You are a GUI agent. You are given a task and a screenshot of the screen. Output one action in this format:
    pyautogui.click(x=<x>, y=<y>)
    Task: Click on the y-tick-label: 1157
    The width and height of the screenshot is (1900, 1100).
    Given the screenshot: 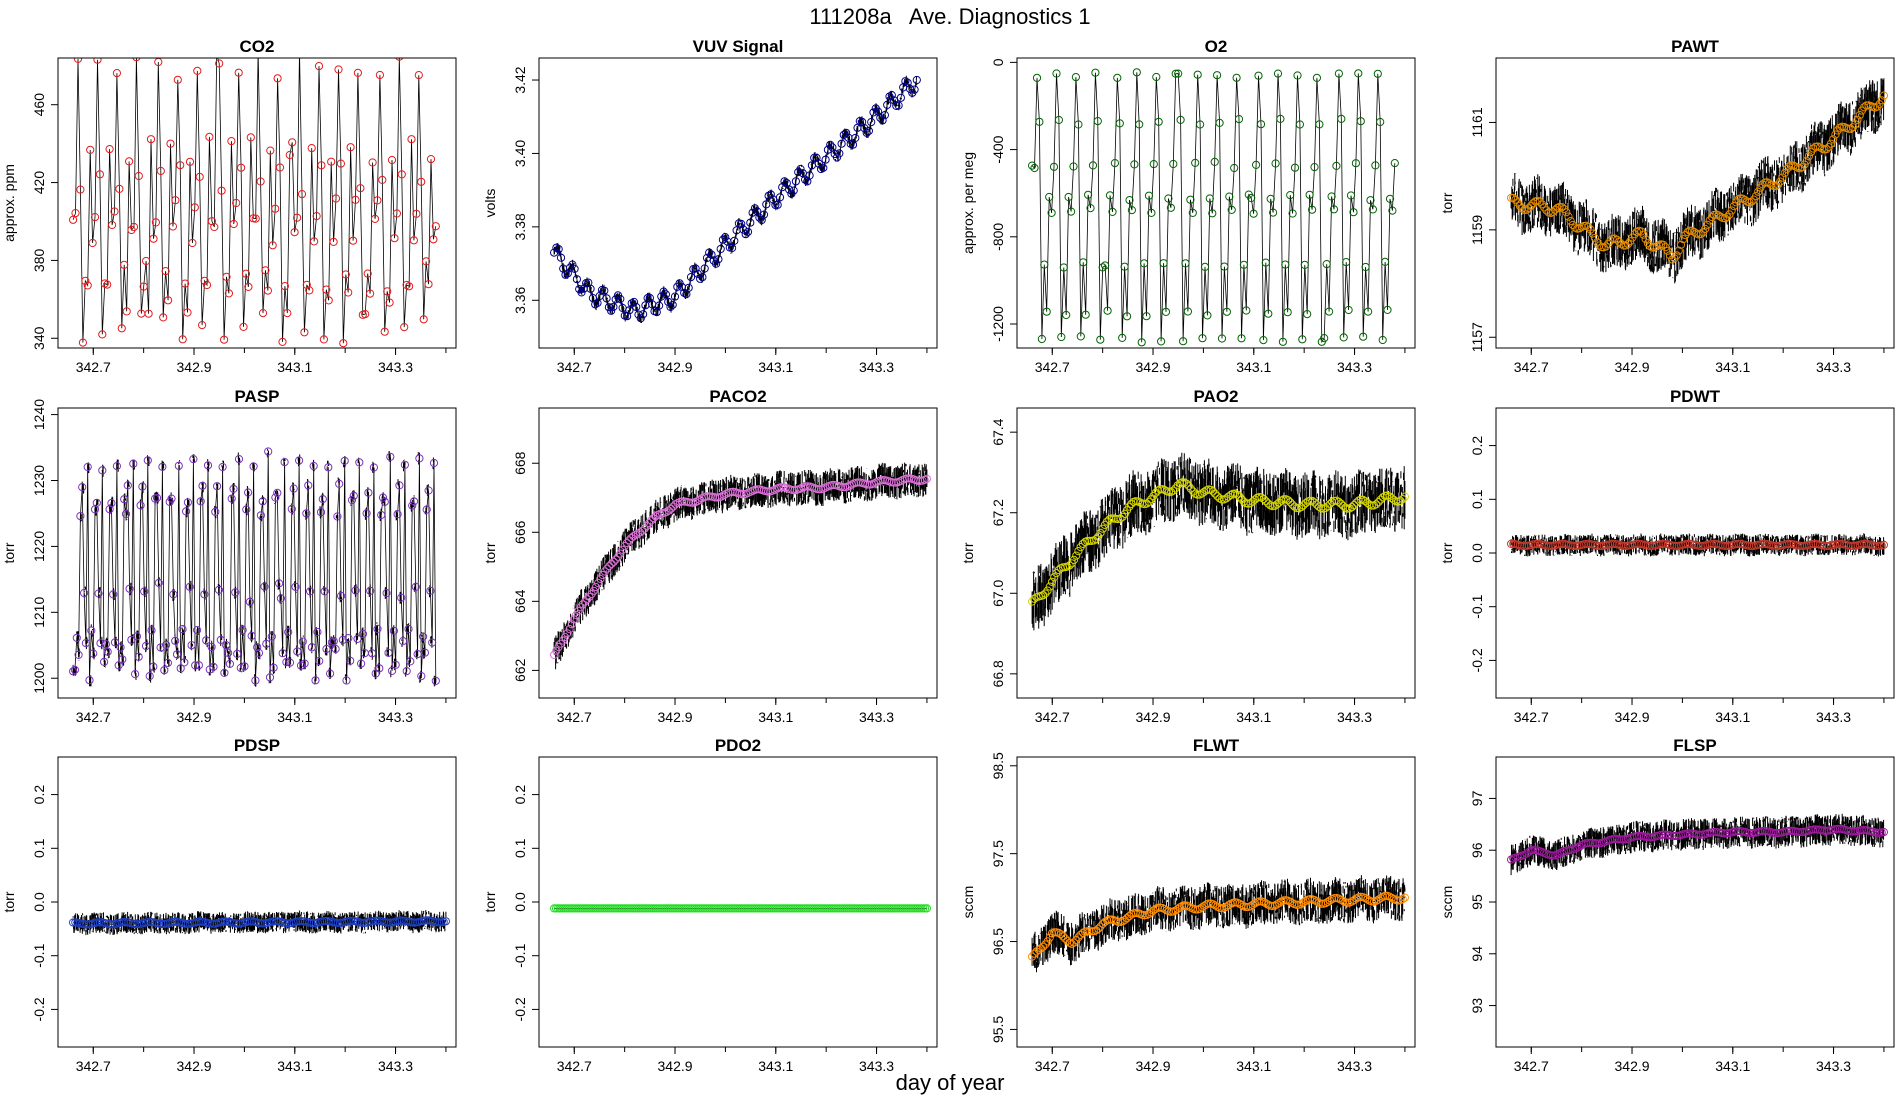 What is the action you would take?
    pyautogui.click(x=1477, y=337)
    